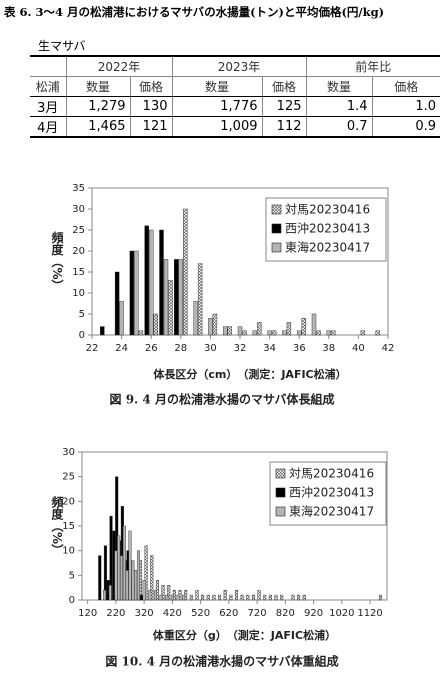  Describe the element at coordinates (48, 127) in the screenshot. I see `cell: 4月` at that location.